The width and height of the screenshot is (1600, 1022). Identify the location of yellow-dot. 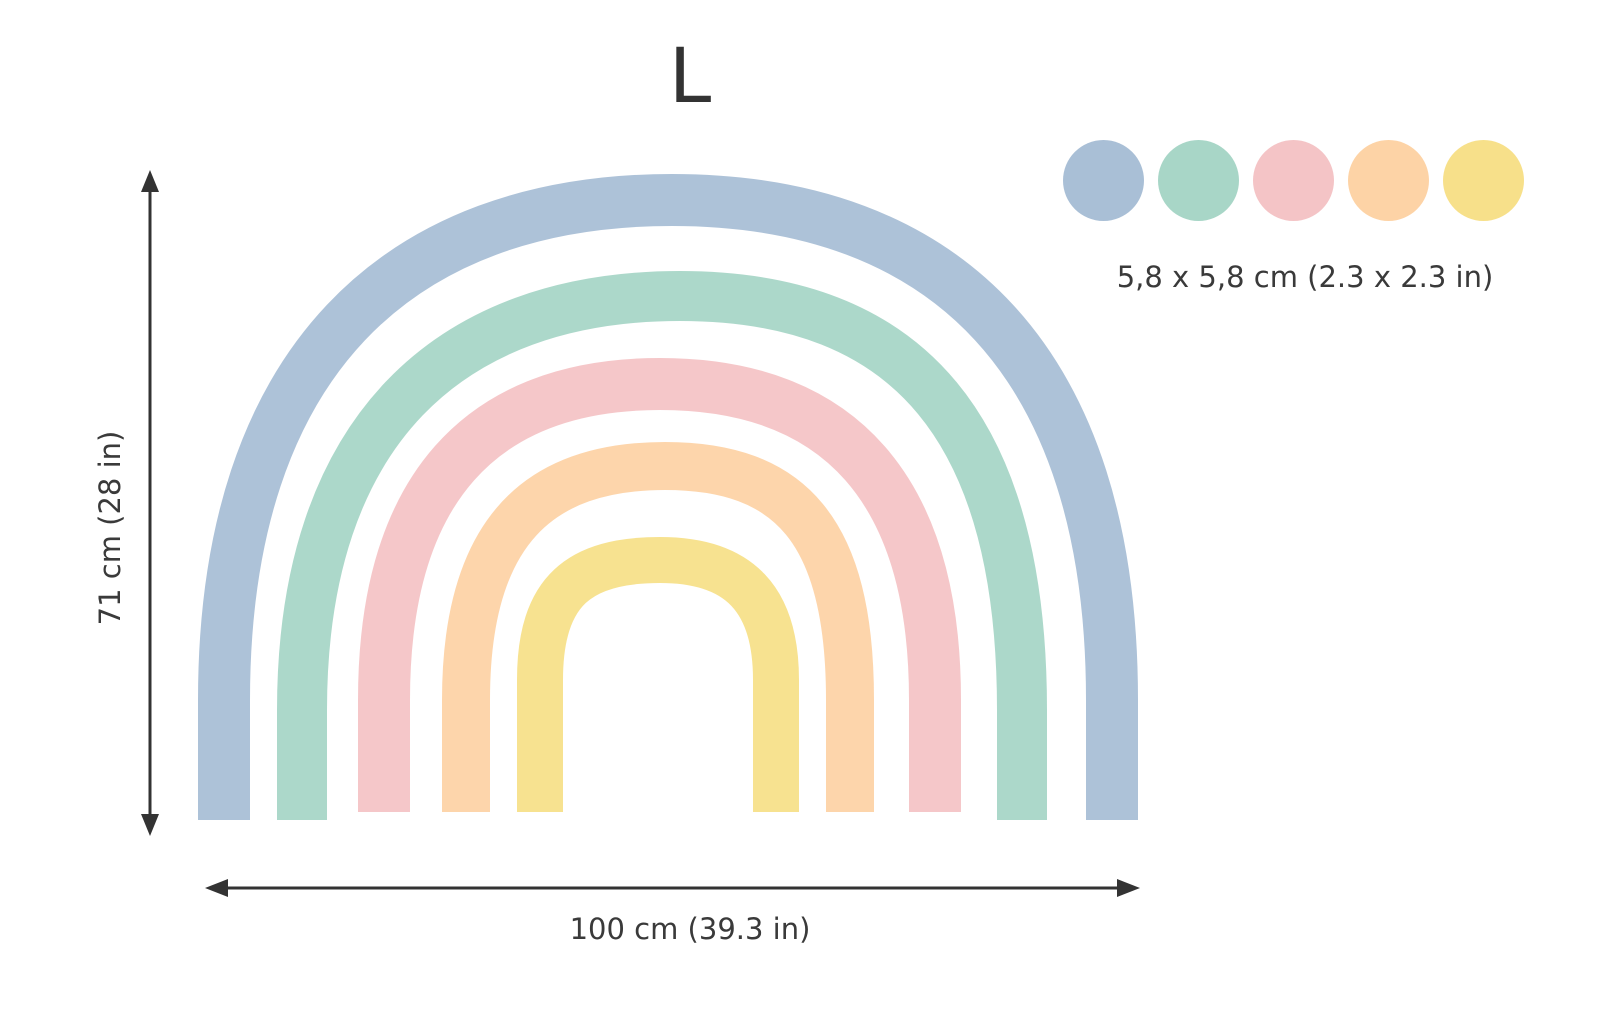
(1483, 180).